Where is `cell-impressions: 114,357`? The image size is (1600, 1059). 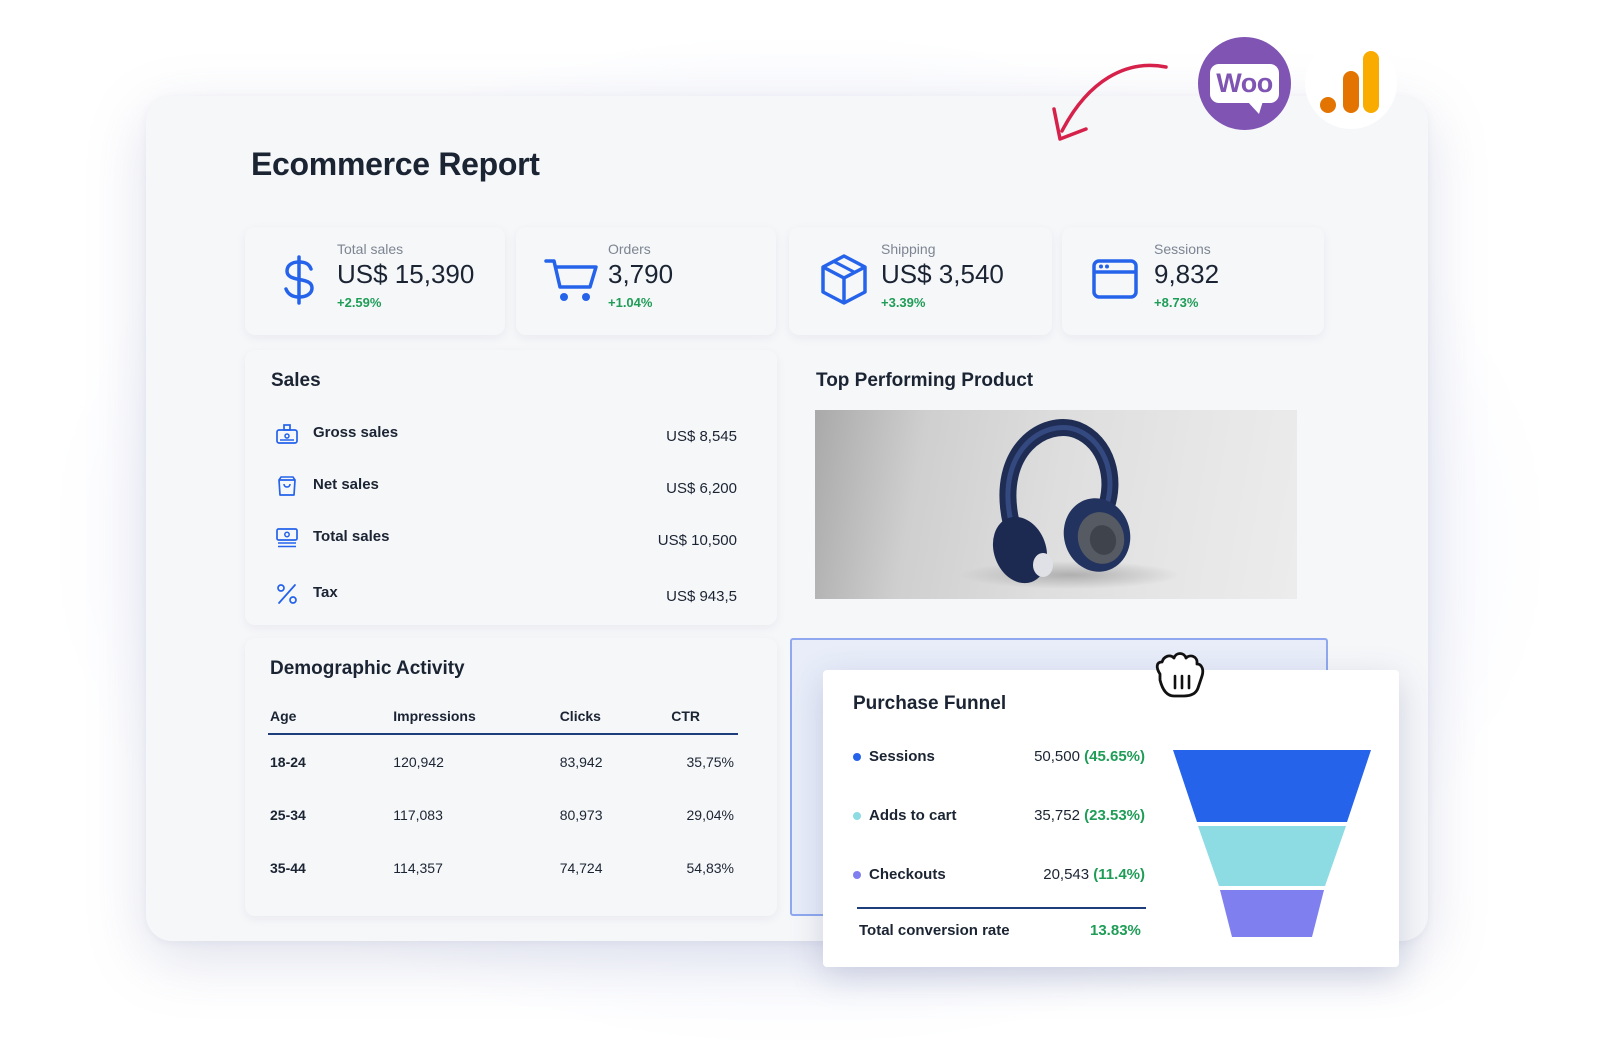 cell-impressions: 114,357 is located at coordinates (418, 867).